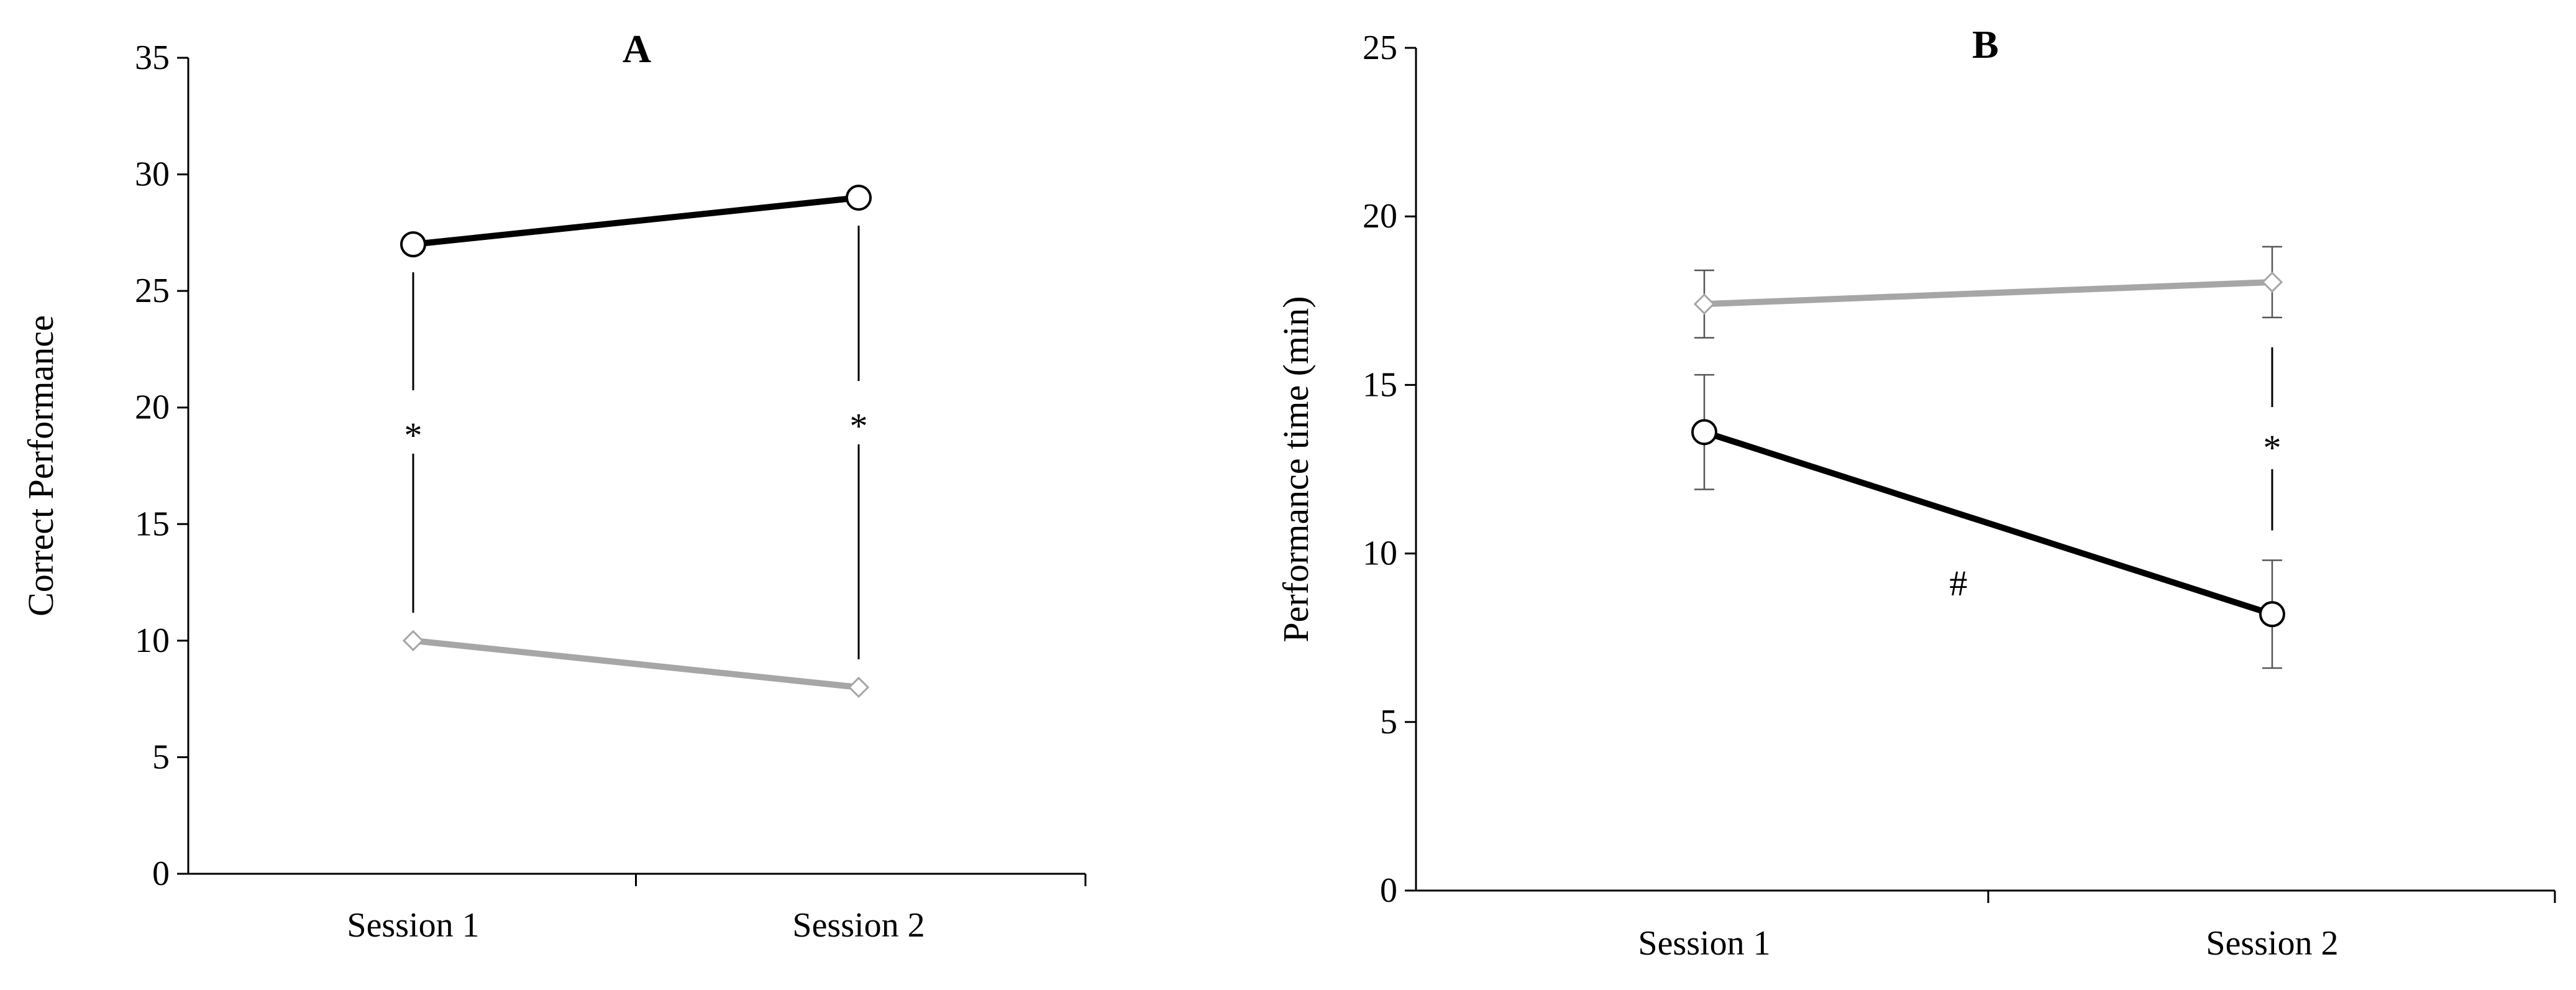  I want to click on significance-marker: #, so click(1959, 583).